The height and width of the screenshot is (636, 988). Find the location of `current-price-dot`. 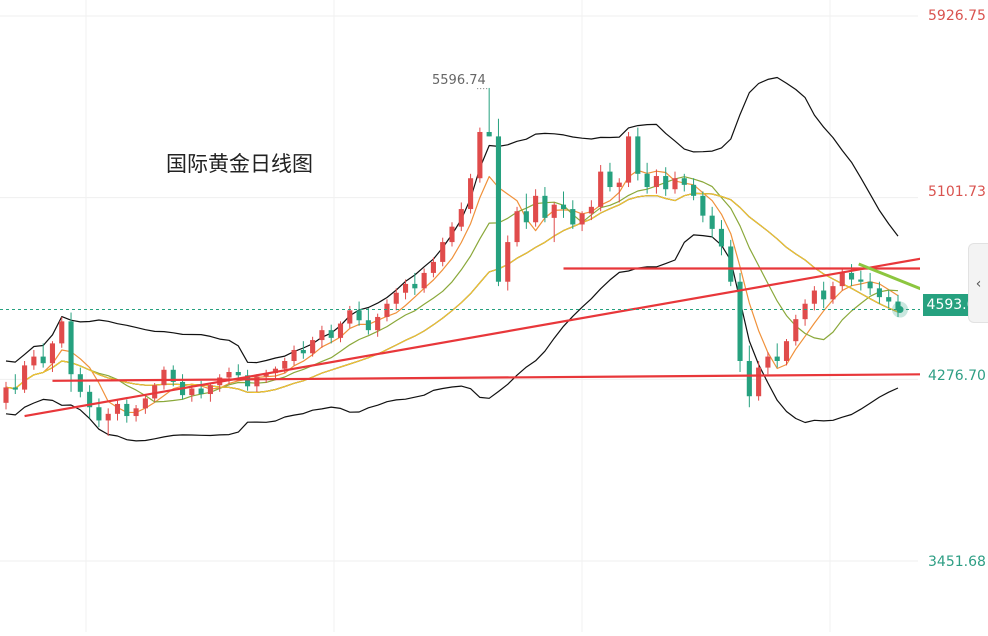

current-price-dot is located at coordinates (900, 310).